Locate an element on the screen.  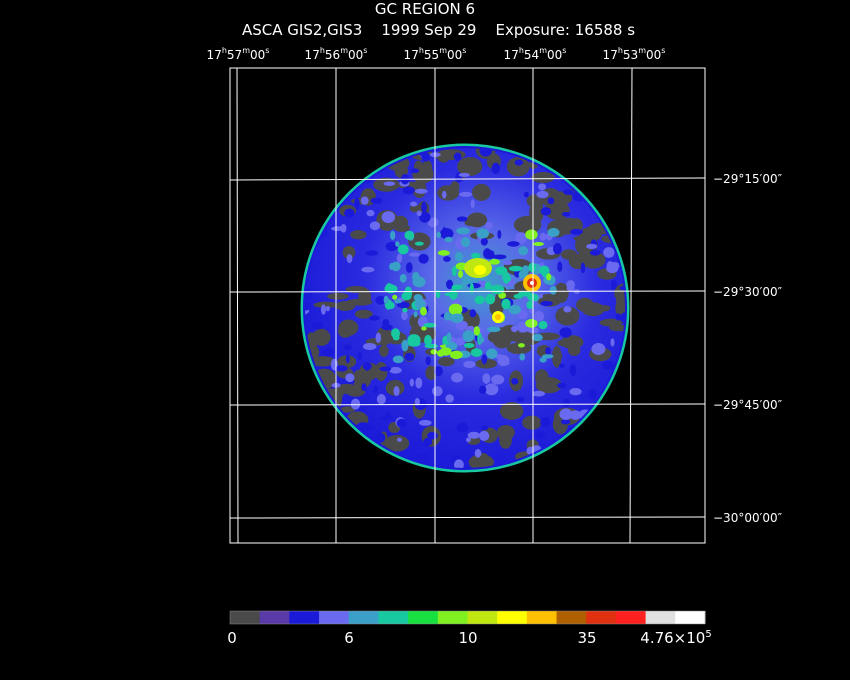
colorbar is located at coordinates (468, 617).